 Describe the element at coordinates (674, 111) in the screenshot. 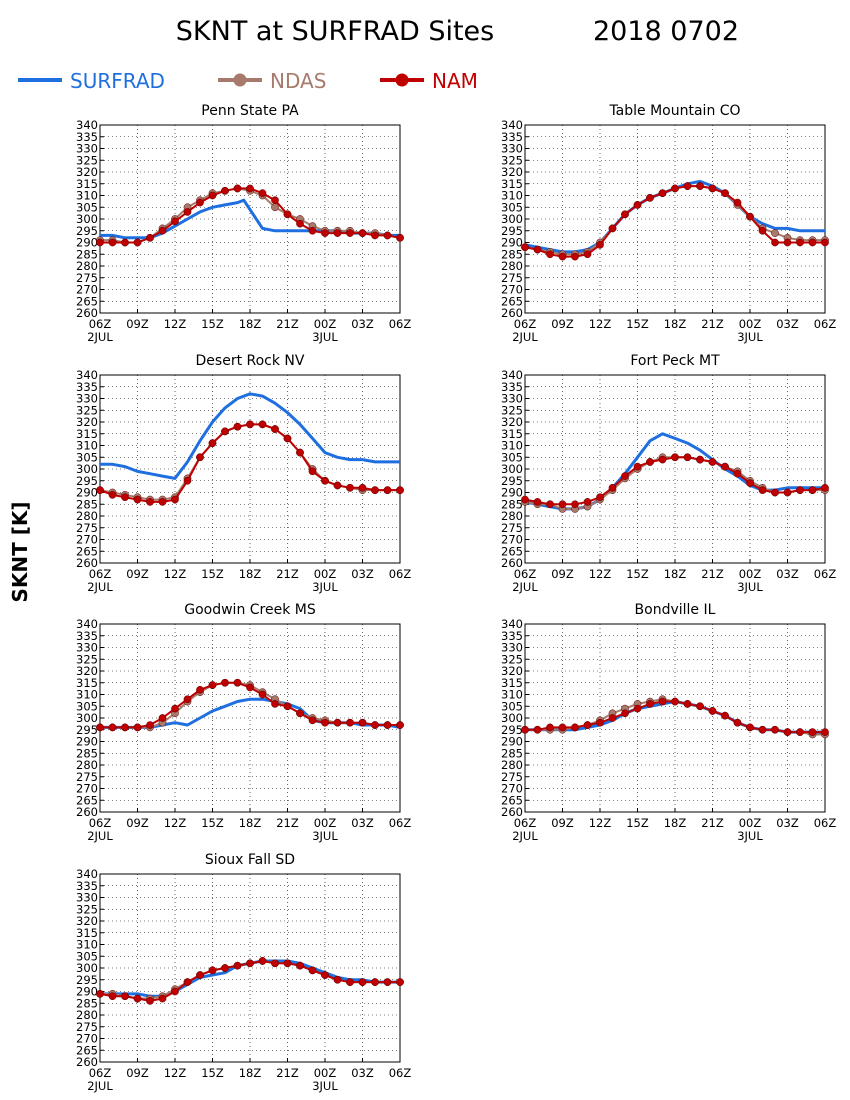

I see `panel-title: Table Mountain CO` at that location.